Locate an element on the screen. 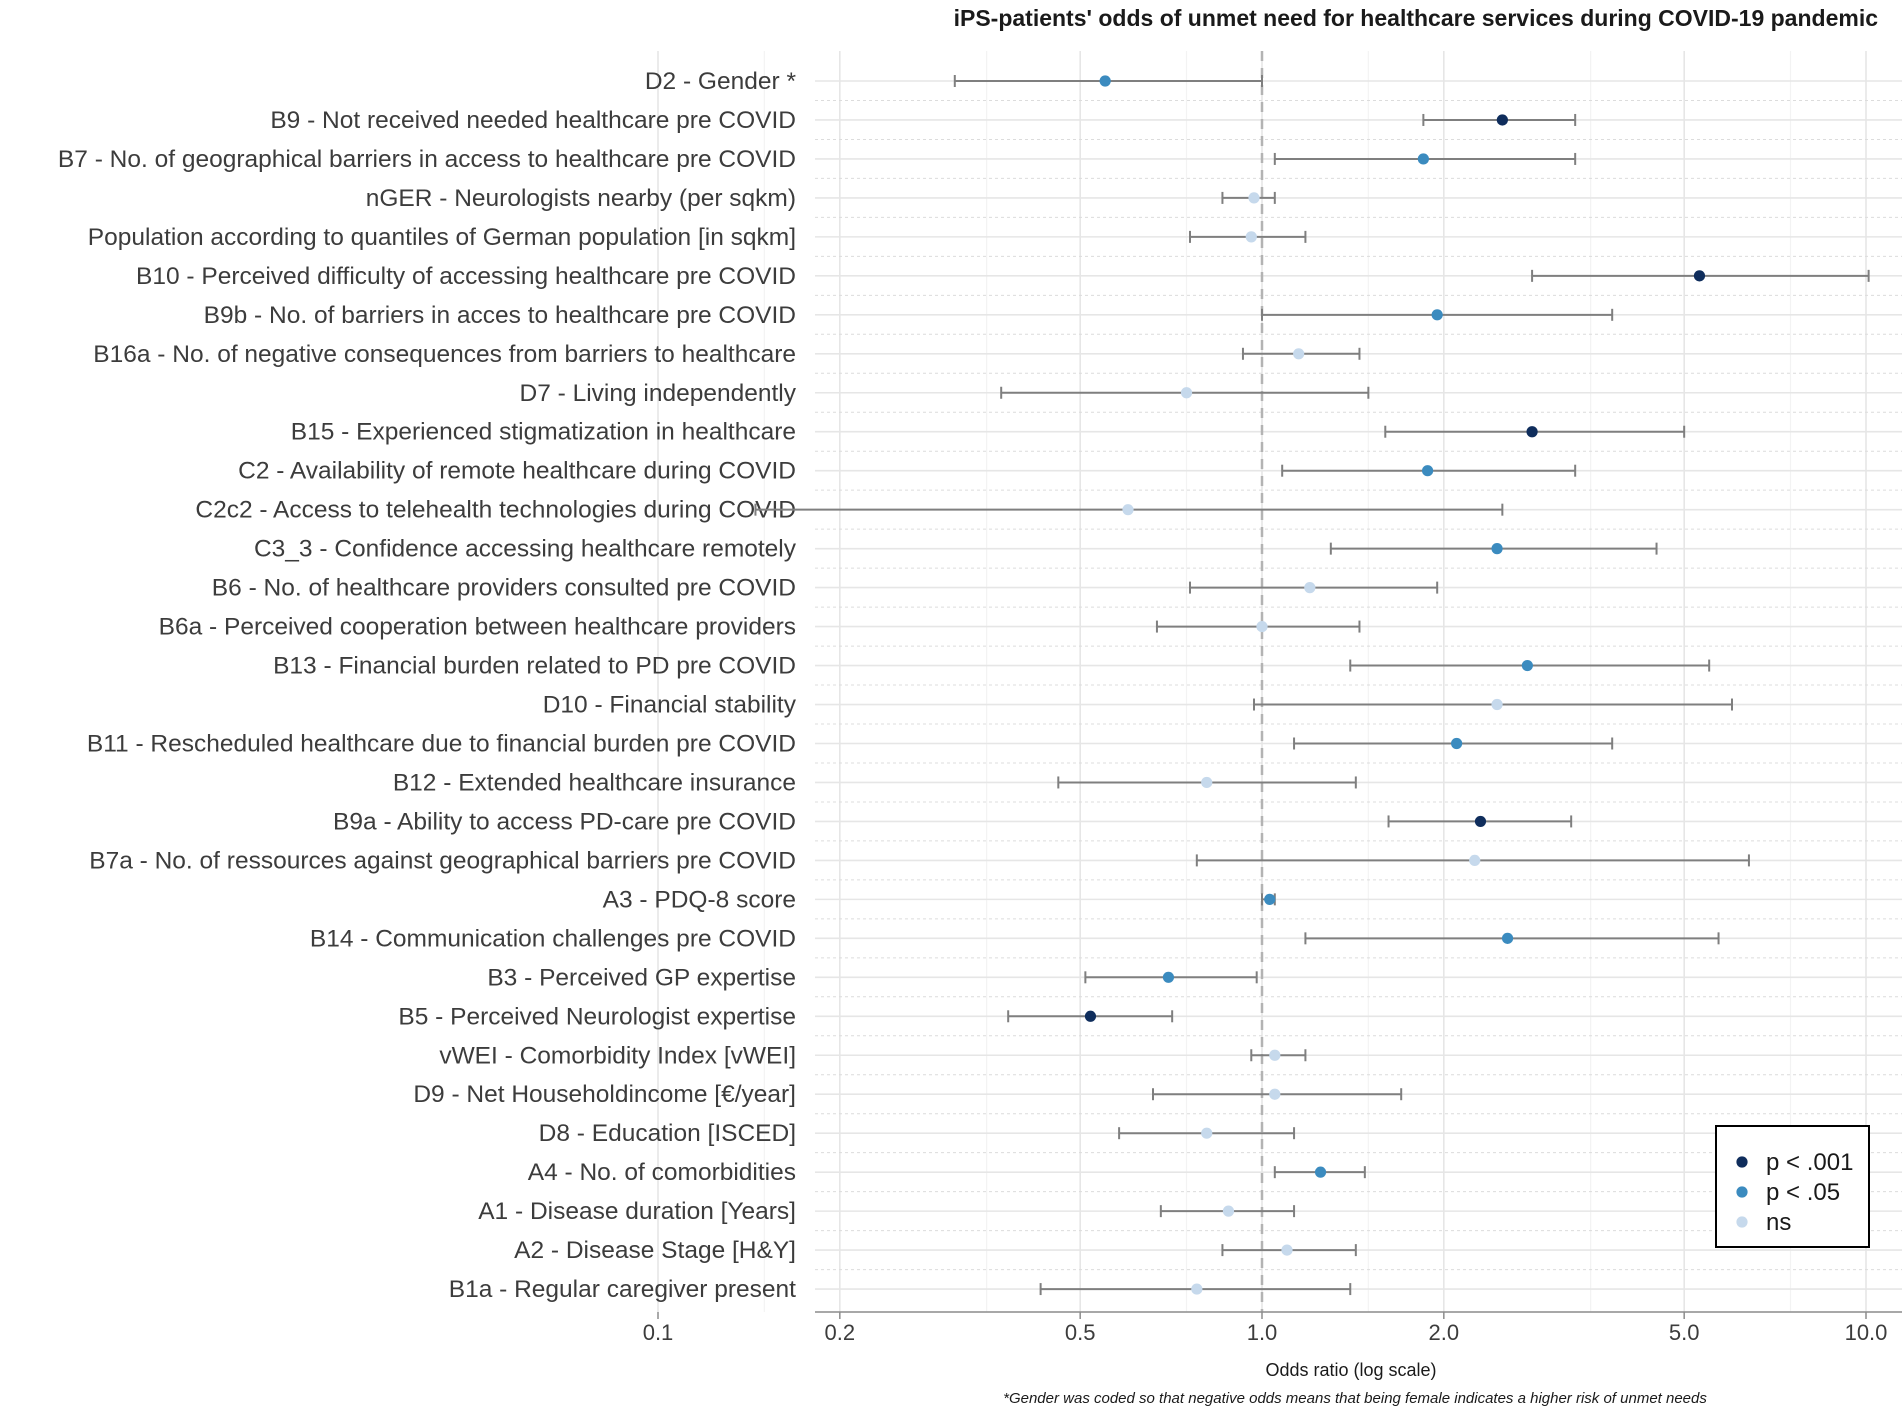 The height and width of the screenshot is (1408, 1902). row-label: vWEI - Comorbidity Index [vWEI] is located at coordinates (617, 1055).